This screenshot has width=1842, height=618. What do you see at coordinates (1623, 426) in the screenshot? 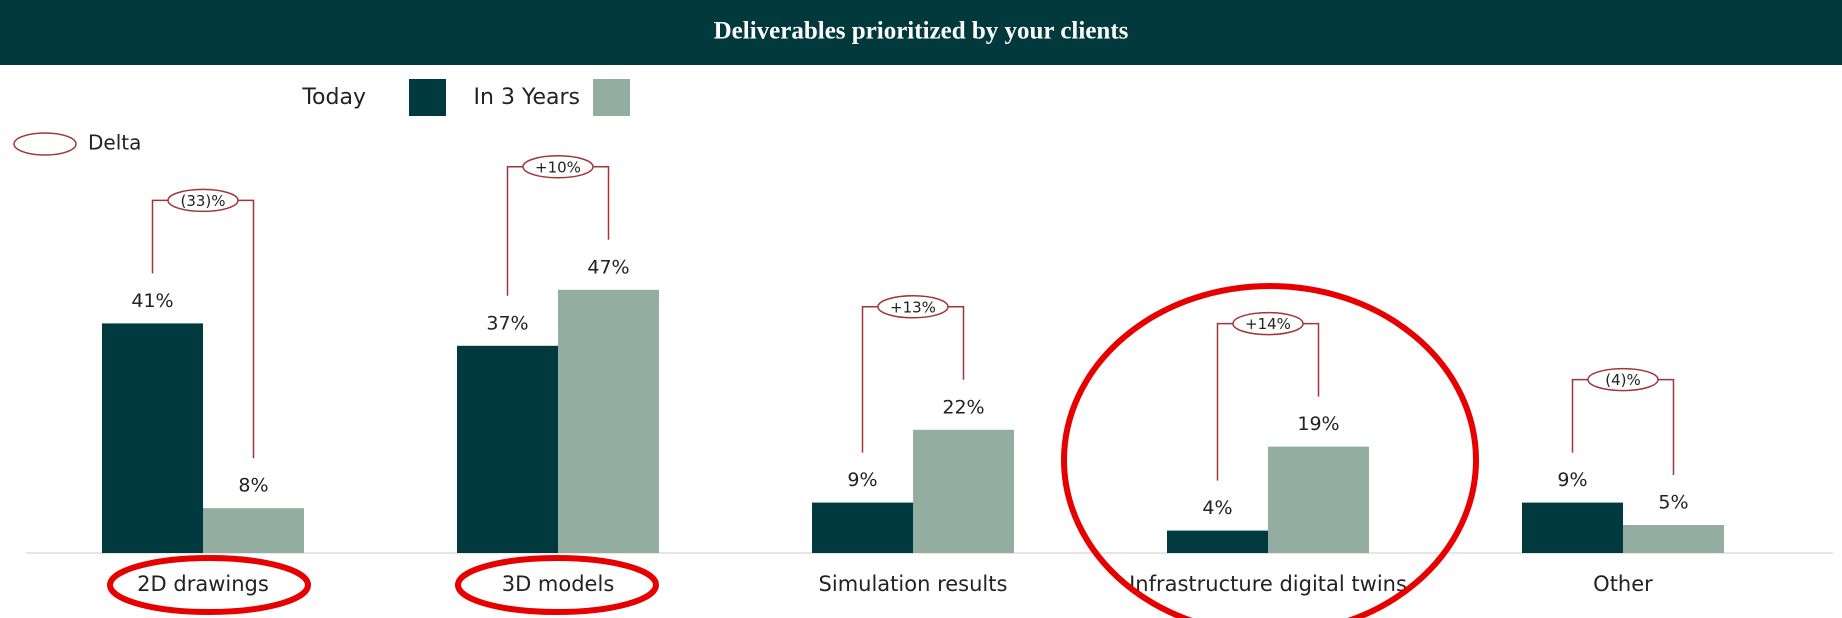
I see `delta-bracket` at bounding box center [1623, 426].